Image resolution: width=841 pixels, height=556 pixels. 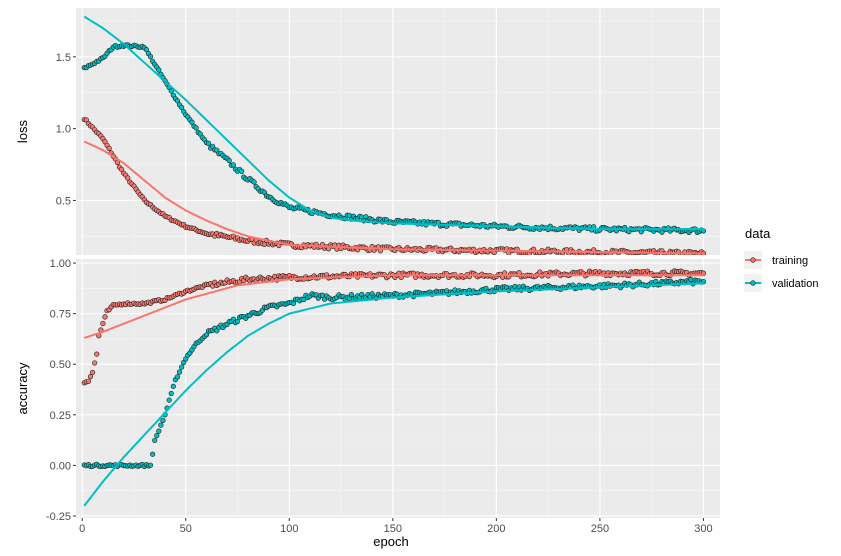 I want to click on y-tick-label: 0.50, so click(x=60, y=365).